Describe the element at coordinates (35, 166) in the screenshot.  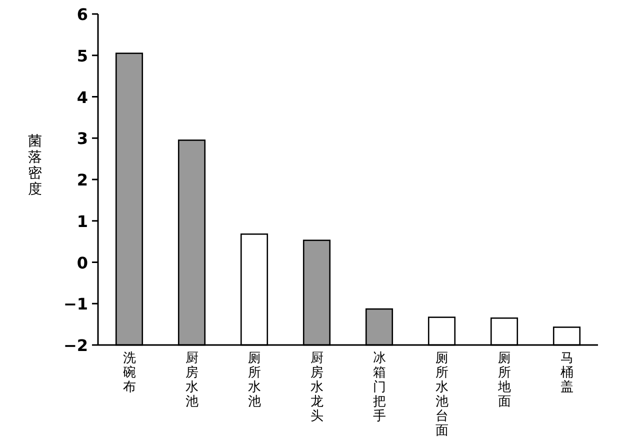
I see `y-axis-title: 菌落密度` at that location.